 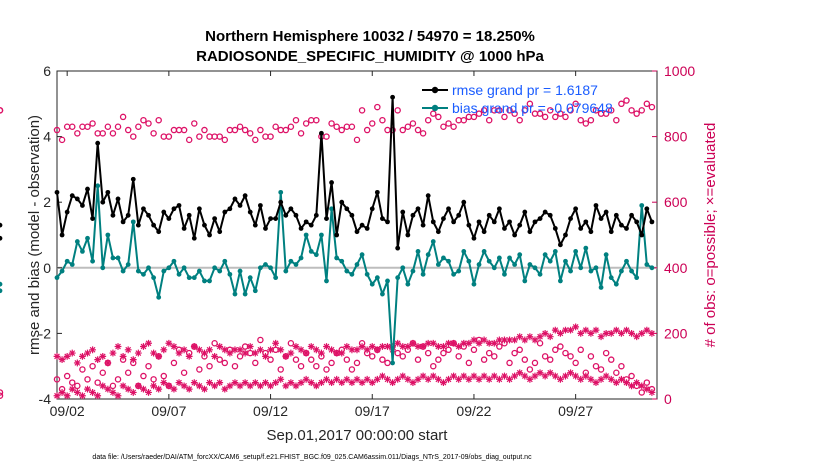 What do you see at coordinates (67, 411) in the screenshot?
I see `x-tick-label: 09/02` at bounding box center [67, 411].